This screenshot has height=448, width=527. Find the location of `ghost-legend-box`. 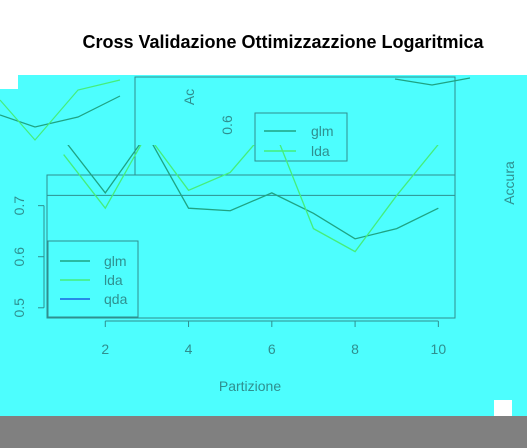

ghost-legend-box is located at coordinates (301, 137).